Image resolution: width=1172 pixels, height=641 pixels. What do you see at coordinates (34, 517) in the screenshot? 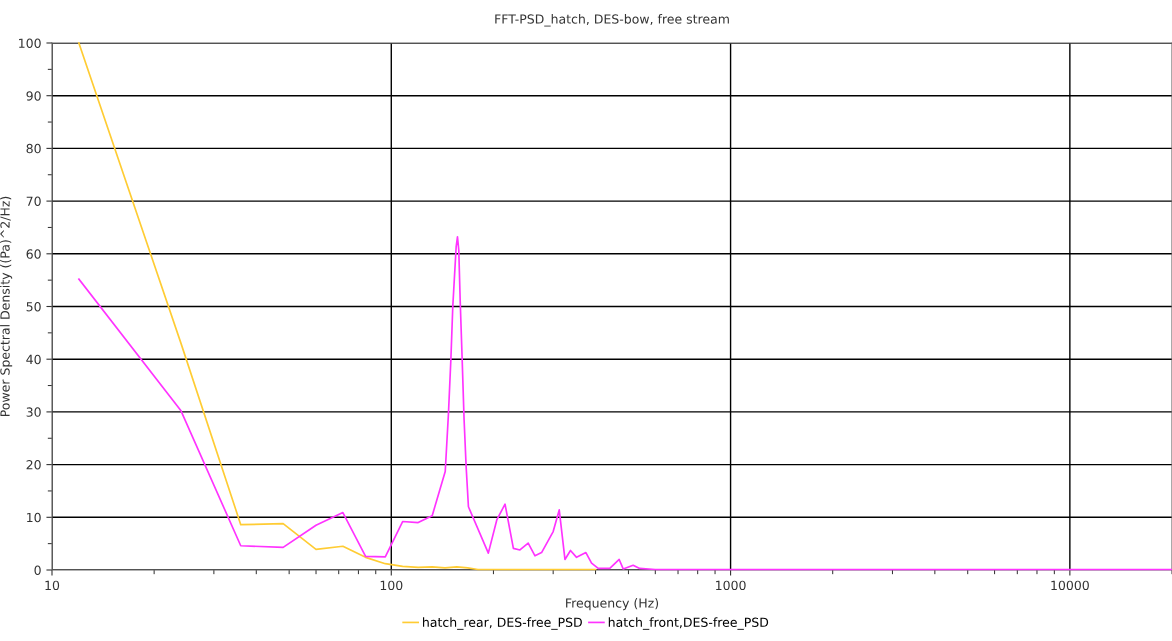
I see `y-tick-label: 10` at bounding box center [34, 517].